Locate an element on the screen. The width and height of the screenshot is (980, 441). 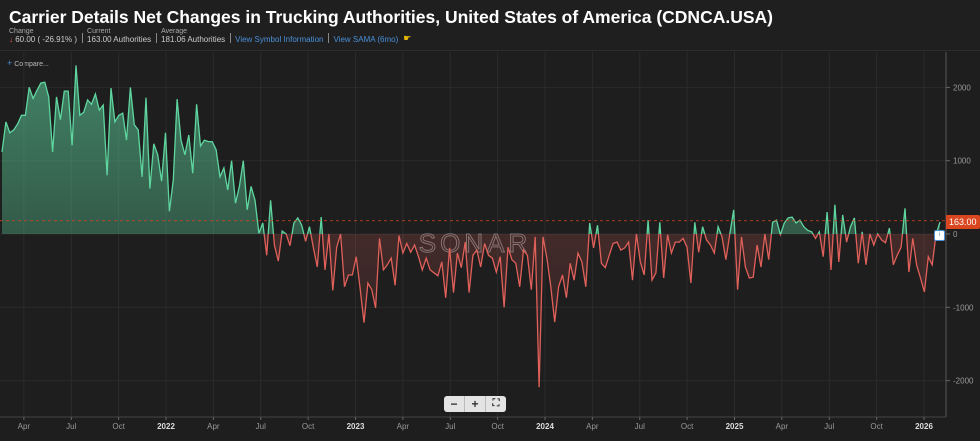
x-tick-label: 2023 is located at coordinates (356, 426).